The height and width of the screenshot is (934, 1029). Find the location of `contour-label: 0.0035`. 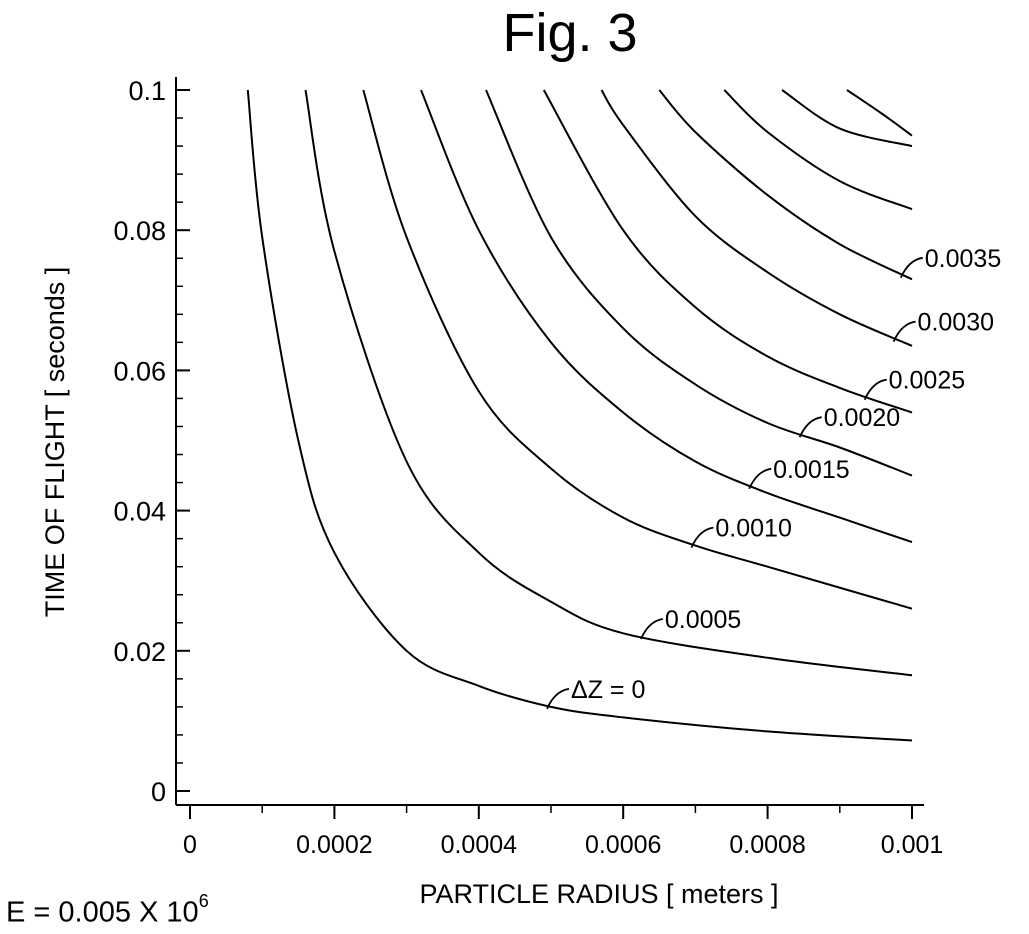

contour-label: 0.0035 is located at coordinates (963, 259).